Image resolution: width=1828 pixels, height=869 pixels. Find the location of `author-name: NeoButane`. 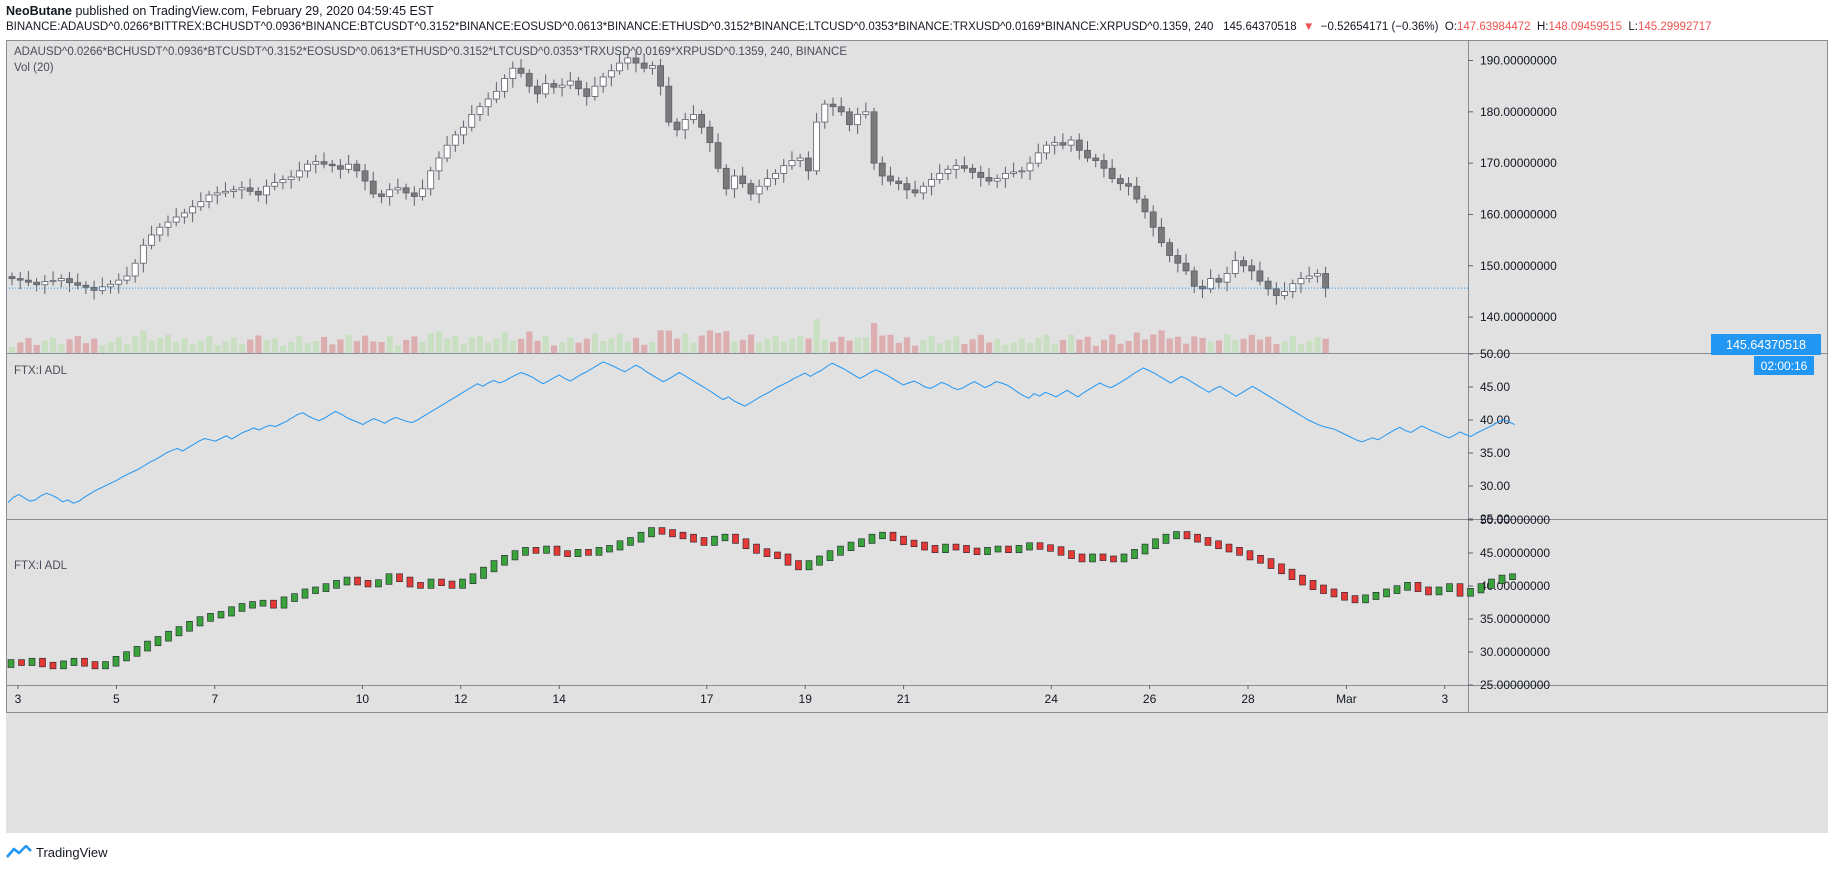

author-name: NeoButane is located at coordinates (39, 11).